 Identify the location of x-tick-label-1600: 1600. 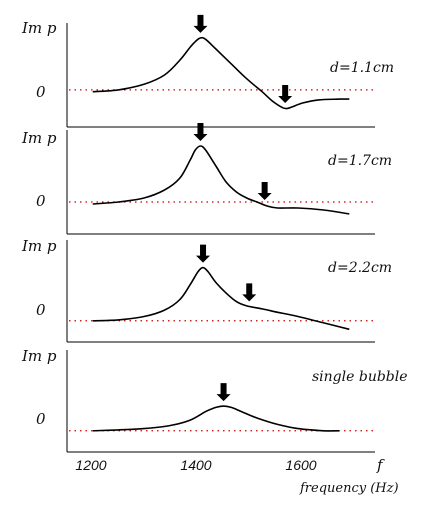
(300, 465).